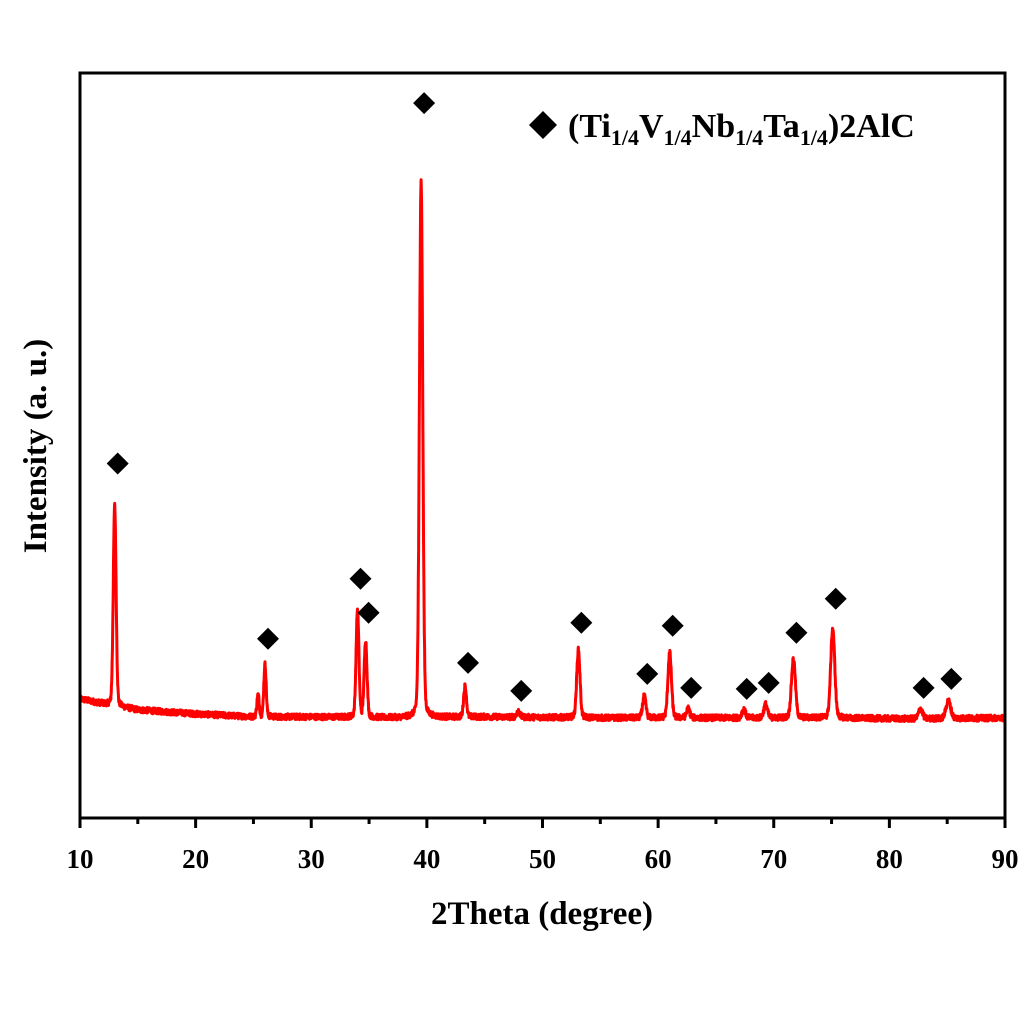 The image size is (1024, 1024). What do you see at coordinates (195, 859) in the screenshot?
I see `x-tick-label: 20` at bounding box center [195, 859].